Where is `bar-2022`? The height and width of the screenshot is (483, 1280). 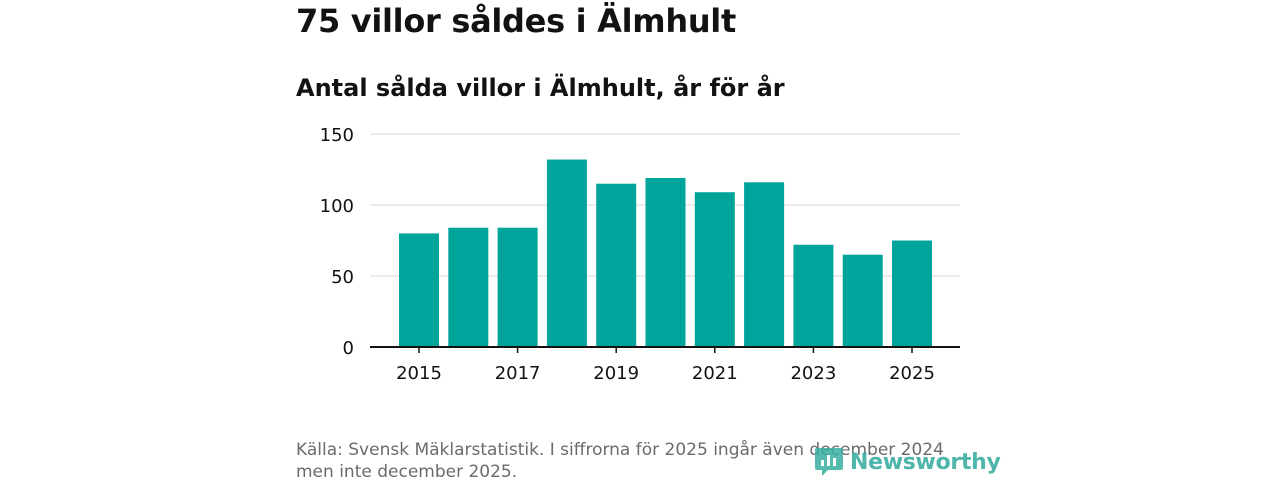
bar-2022 is located at coordinates (764, 264).